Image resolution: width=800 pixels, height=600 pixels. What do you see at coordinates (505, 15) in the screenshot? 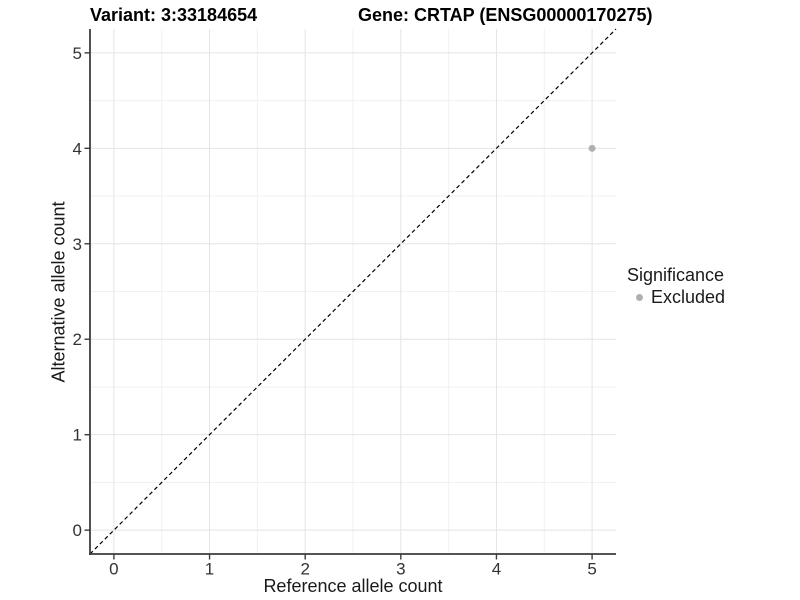
I see `gene-title: Gene: CRTAP (ENSG00000170275)` at bounding box center [505, 15].